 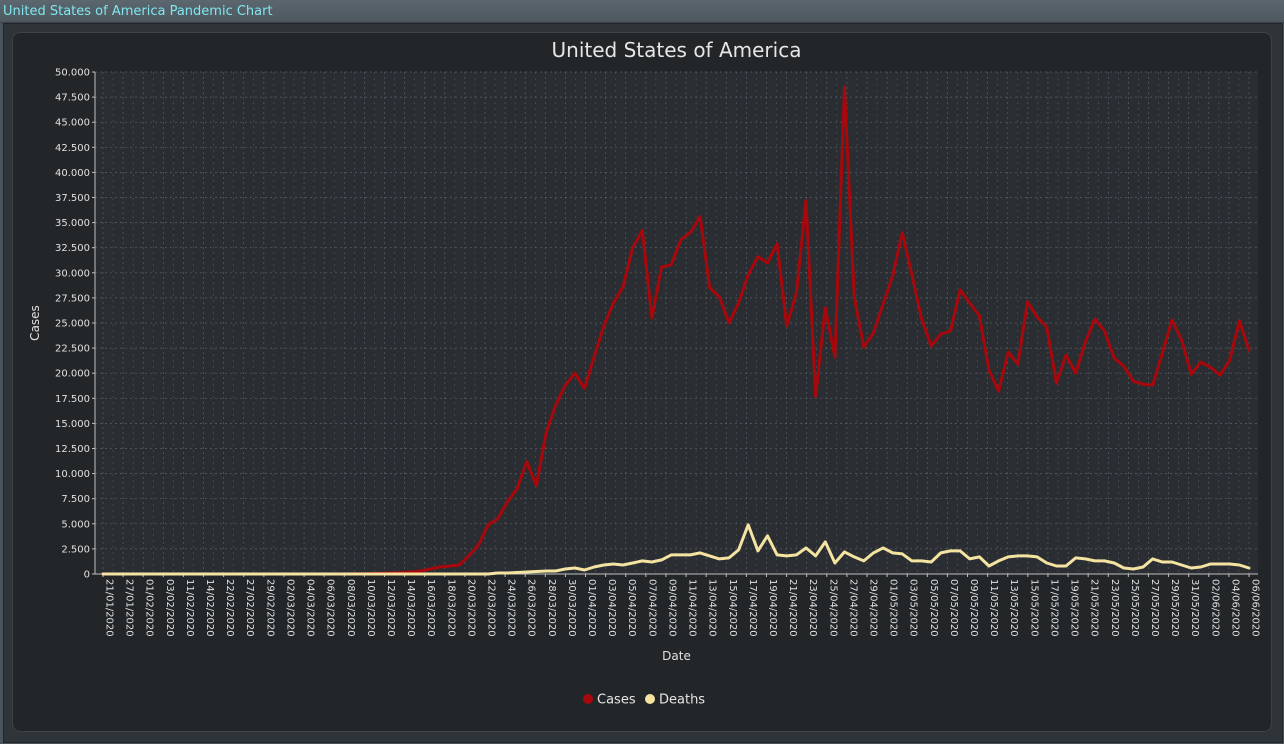 I want to click on x-tick-label: 25/05/2020, so click(x=1134, y=608).